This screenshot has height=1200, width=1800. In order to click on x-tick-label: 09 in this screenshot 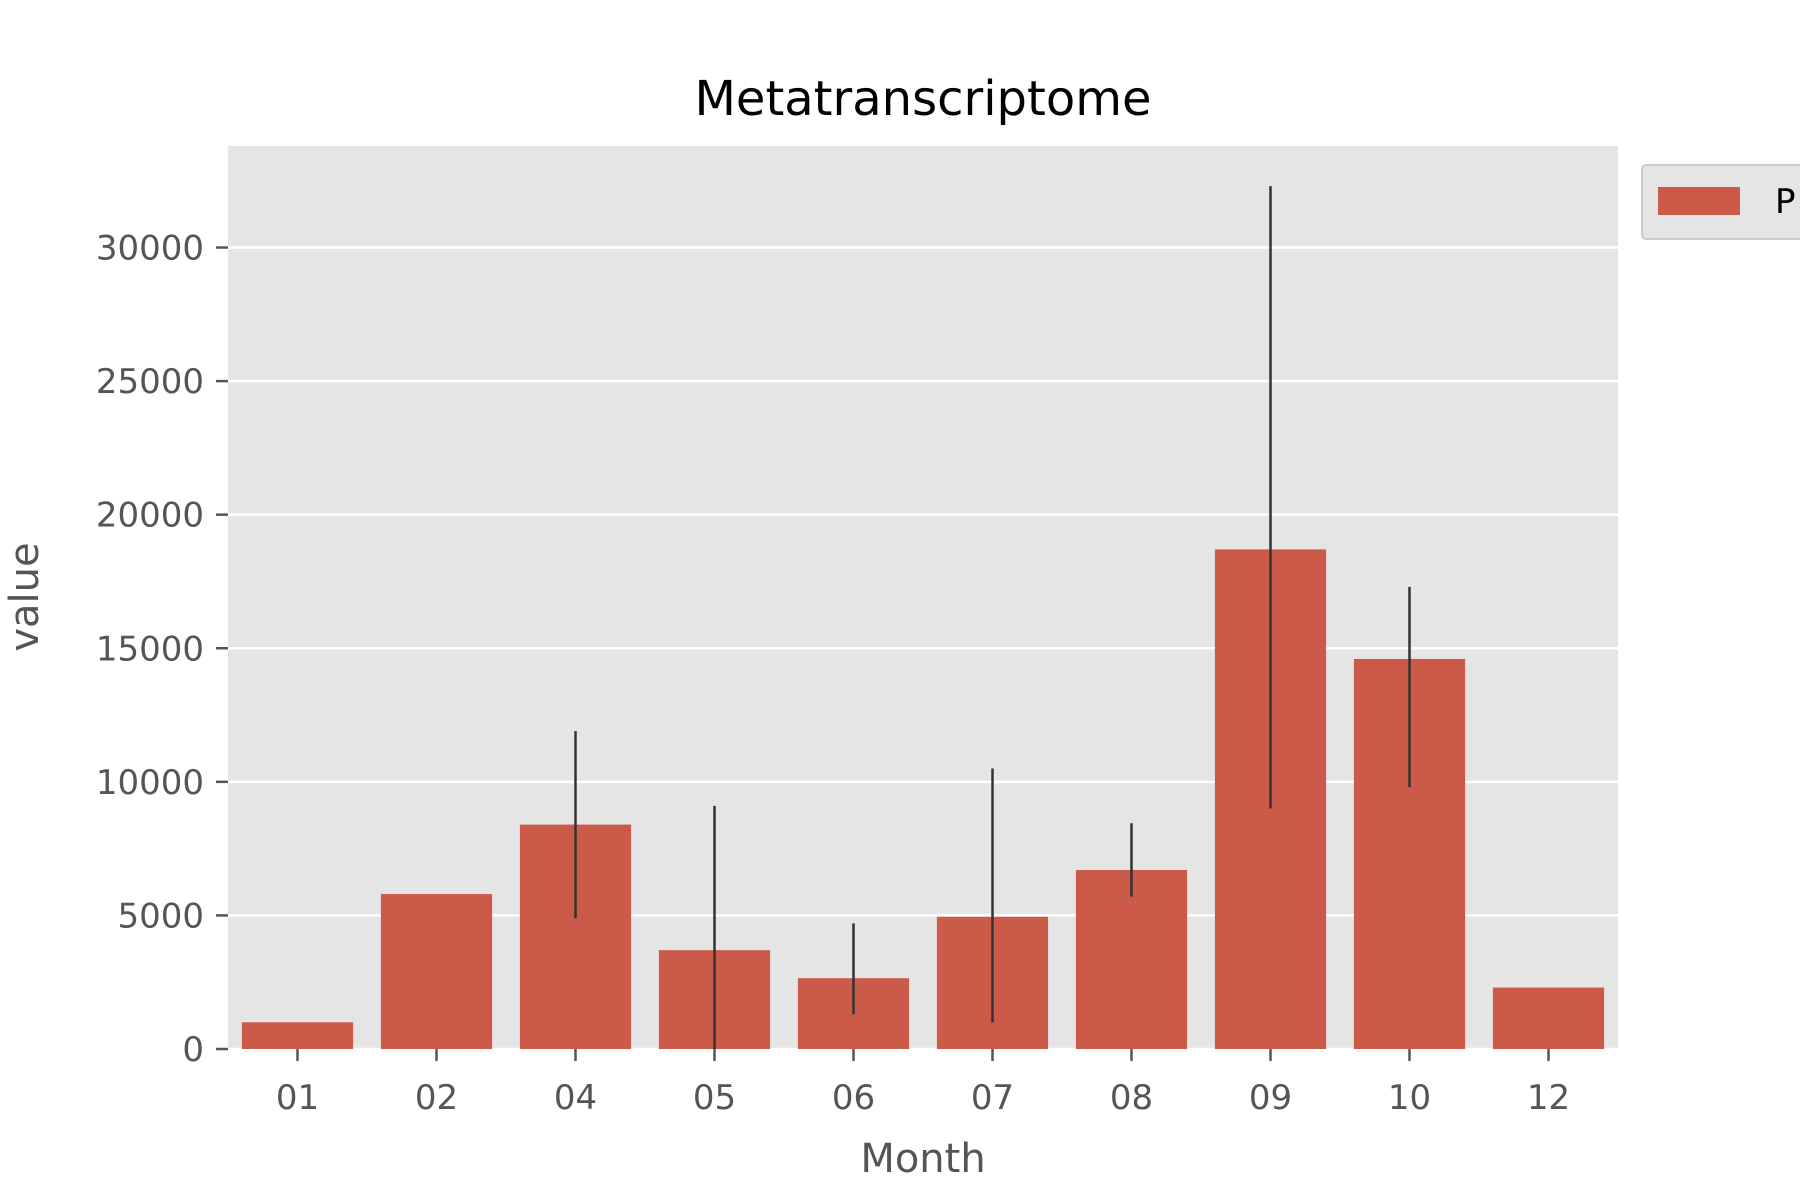, I will do `click(1270, 1098)`.